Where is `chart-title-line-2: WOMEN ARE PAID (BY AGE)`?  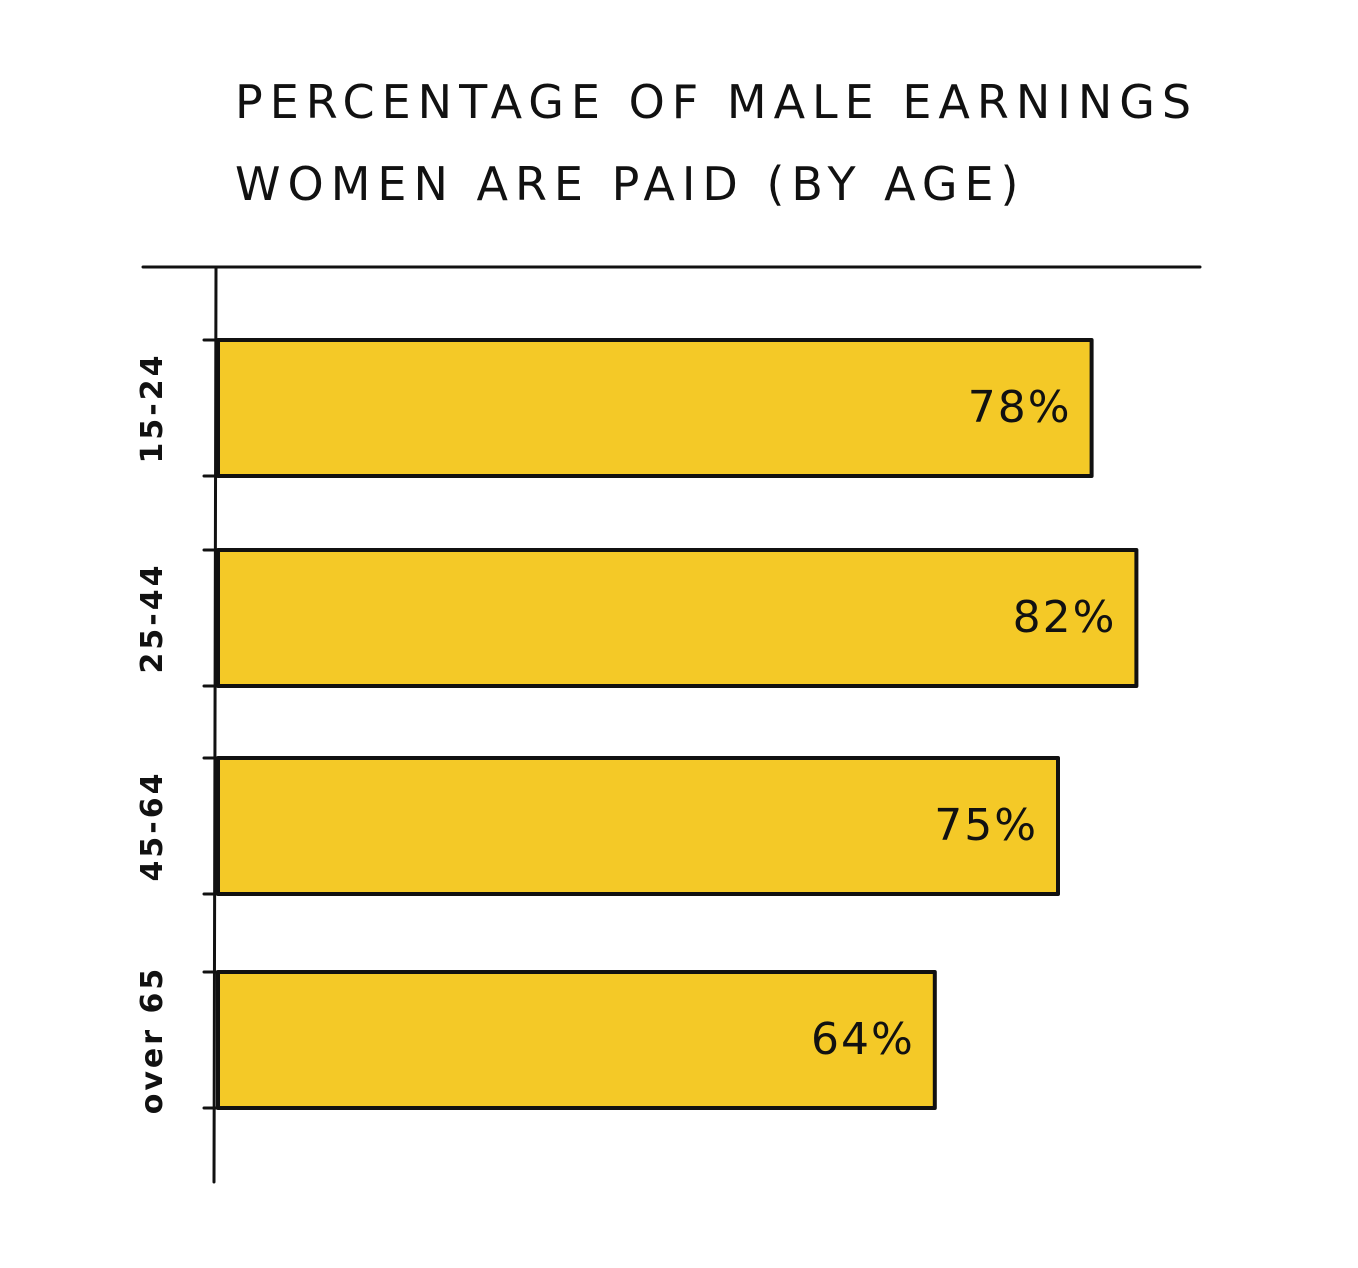 chart-title-line-2: WOMEN ARE PAID (BY AGE) is located at coordinates (630, 184).